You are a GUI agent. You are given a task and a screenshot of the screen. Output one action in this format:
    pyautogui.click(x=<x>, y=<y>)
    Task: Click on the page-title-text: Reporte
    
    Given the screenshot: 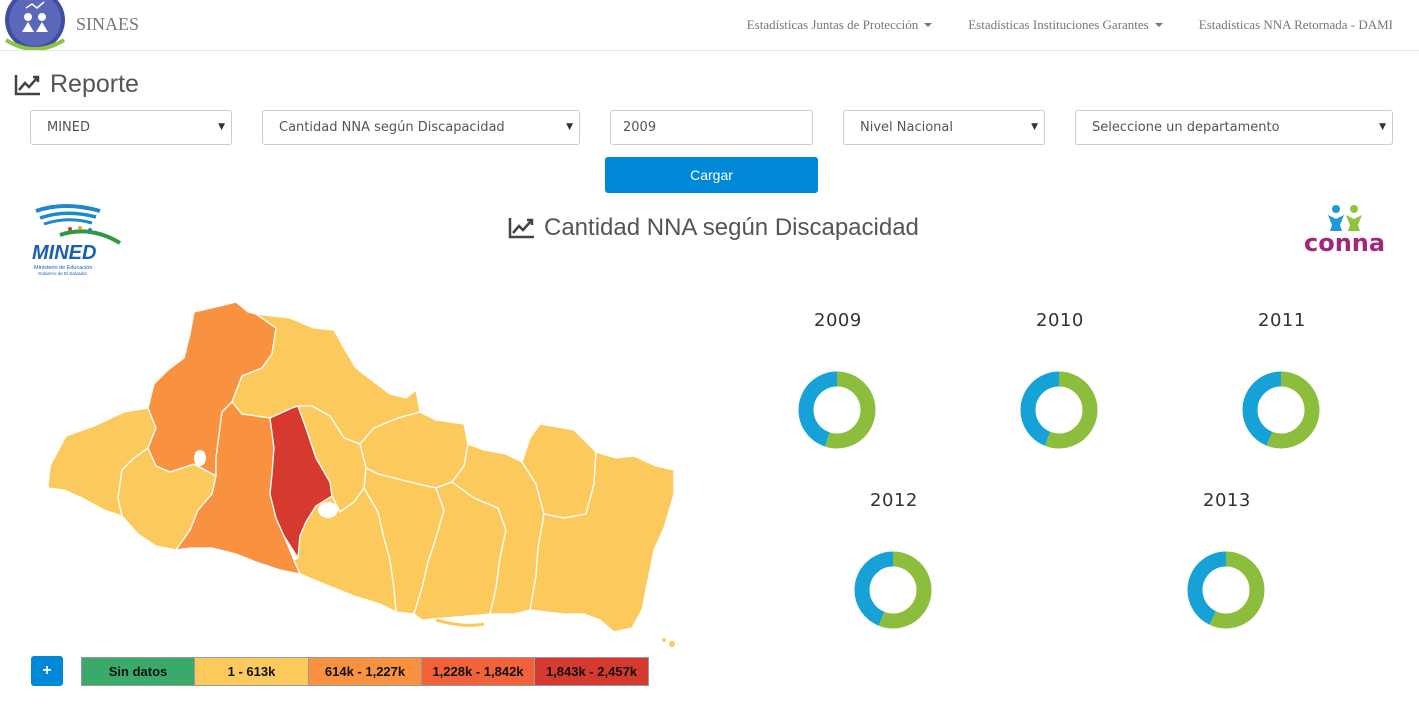 What is the action you would take?
    pyautogui.click(x=94, y=84)
    